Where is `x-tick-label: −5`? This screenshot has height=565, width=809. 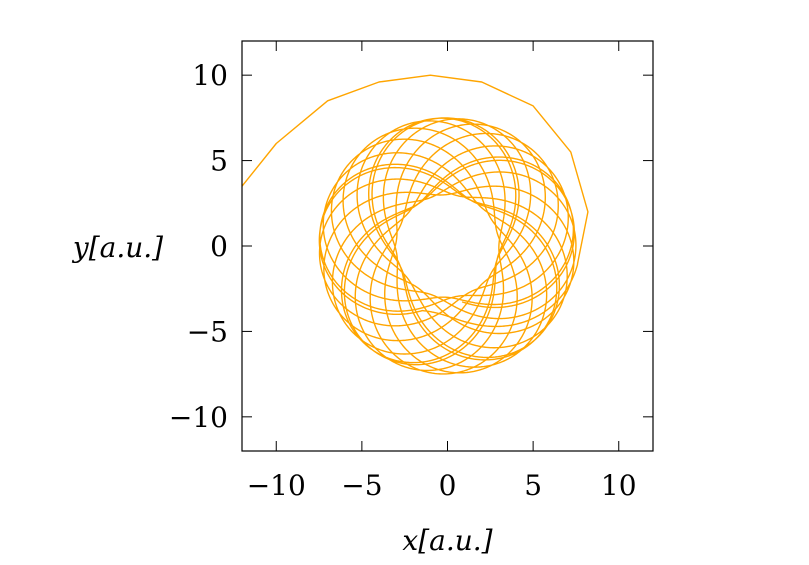 x-tick-label: −5 is located at coordinates (361, 485).